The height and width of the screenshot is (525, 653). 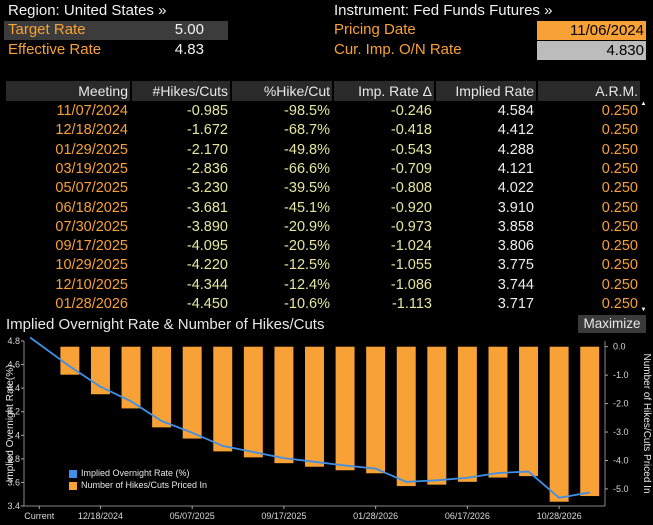 What do you see at coordinates (189, 29) in the screenshot?
I see `target-rate-value: 5.00` at bounding box center [189, 29].